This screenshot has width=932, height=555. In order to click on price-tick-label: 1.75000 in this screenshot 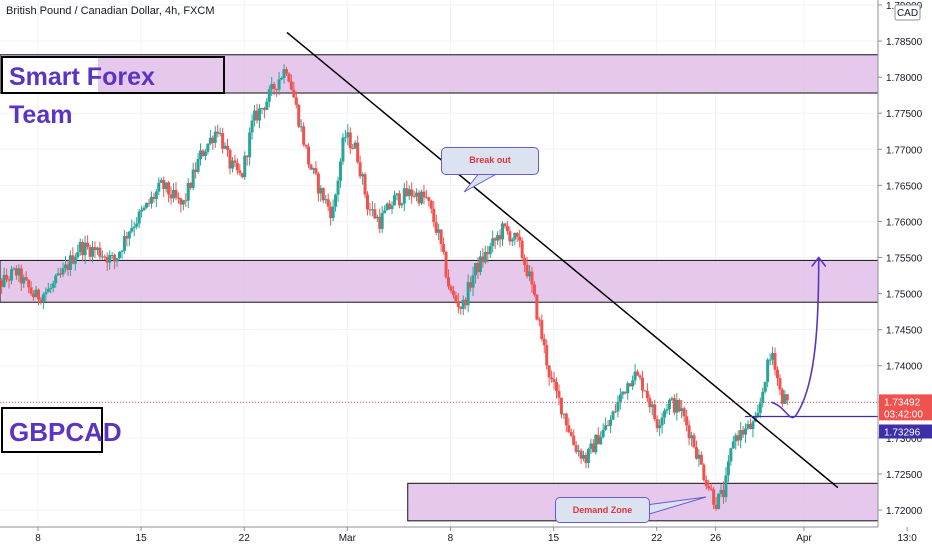, I will do `click(904, 295)`.